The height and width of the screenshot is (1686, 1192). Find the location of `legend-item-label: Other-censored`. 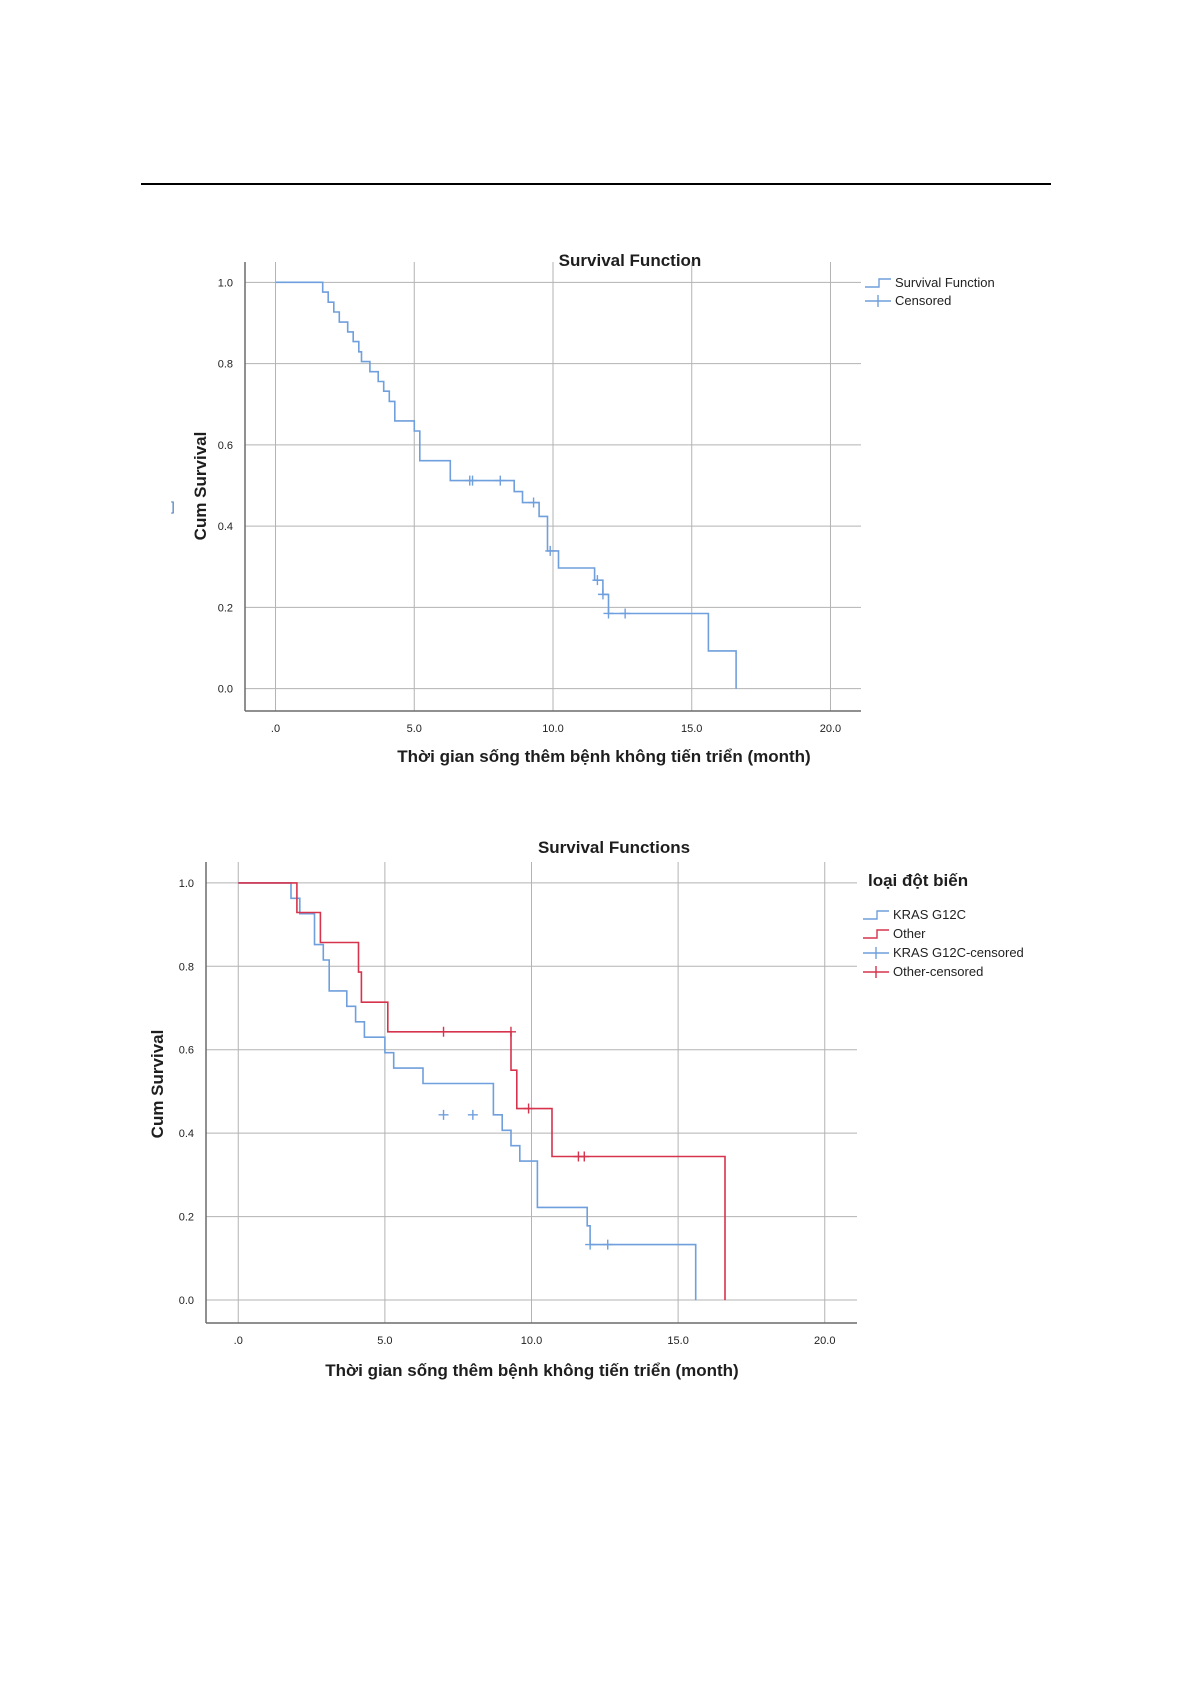

legend-item-label: Other-censored is located at coordinates (938, 971).